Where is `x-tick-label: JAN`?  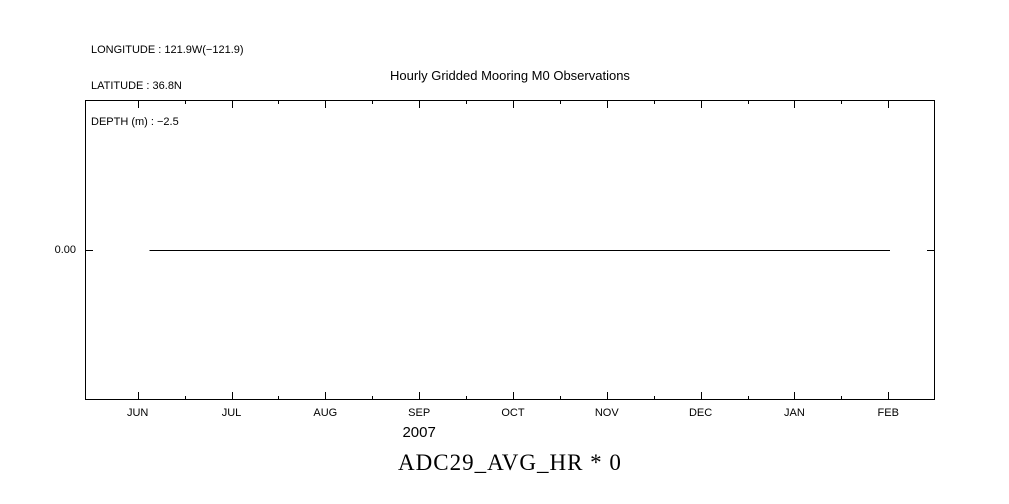 x-tick-label: JAN is located at coordinates (794, 413).